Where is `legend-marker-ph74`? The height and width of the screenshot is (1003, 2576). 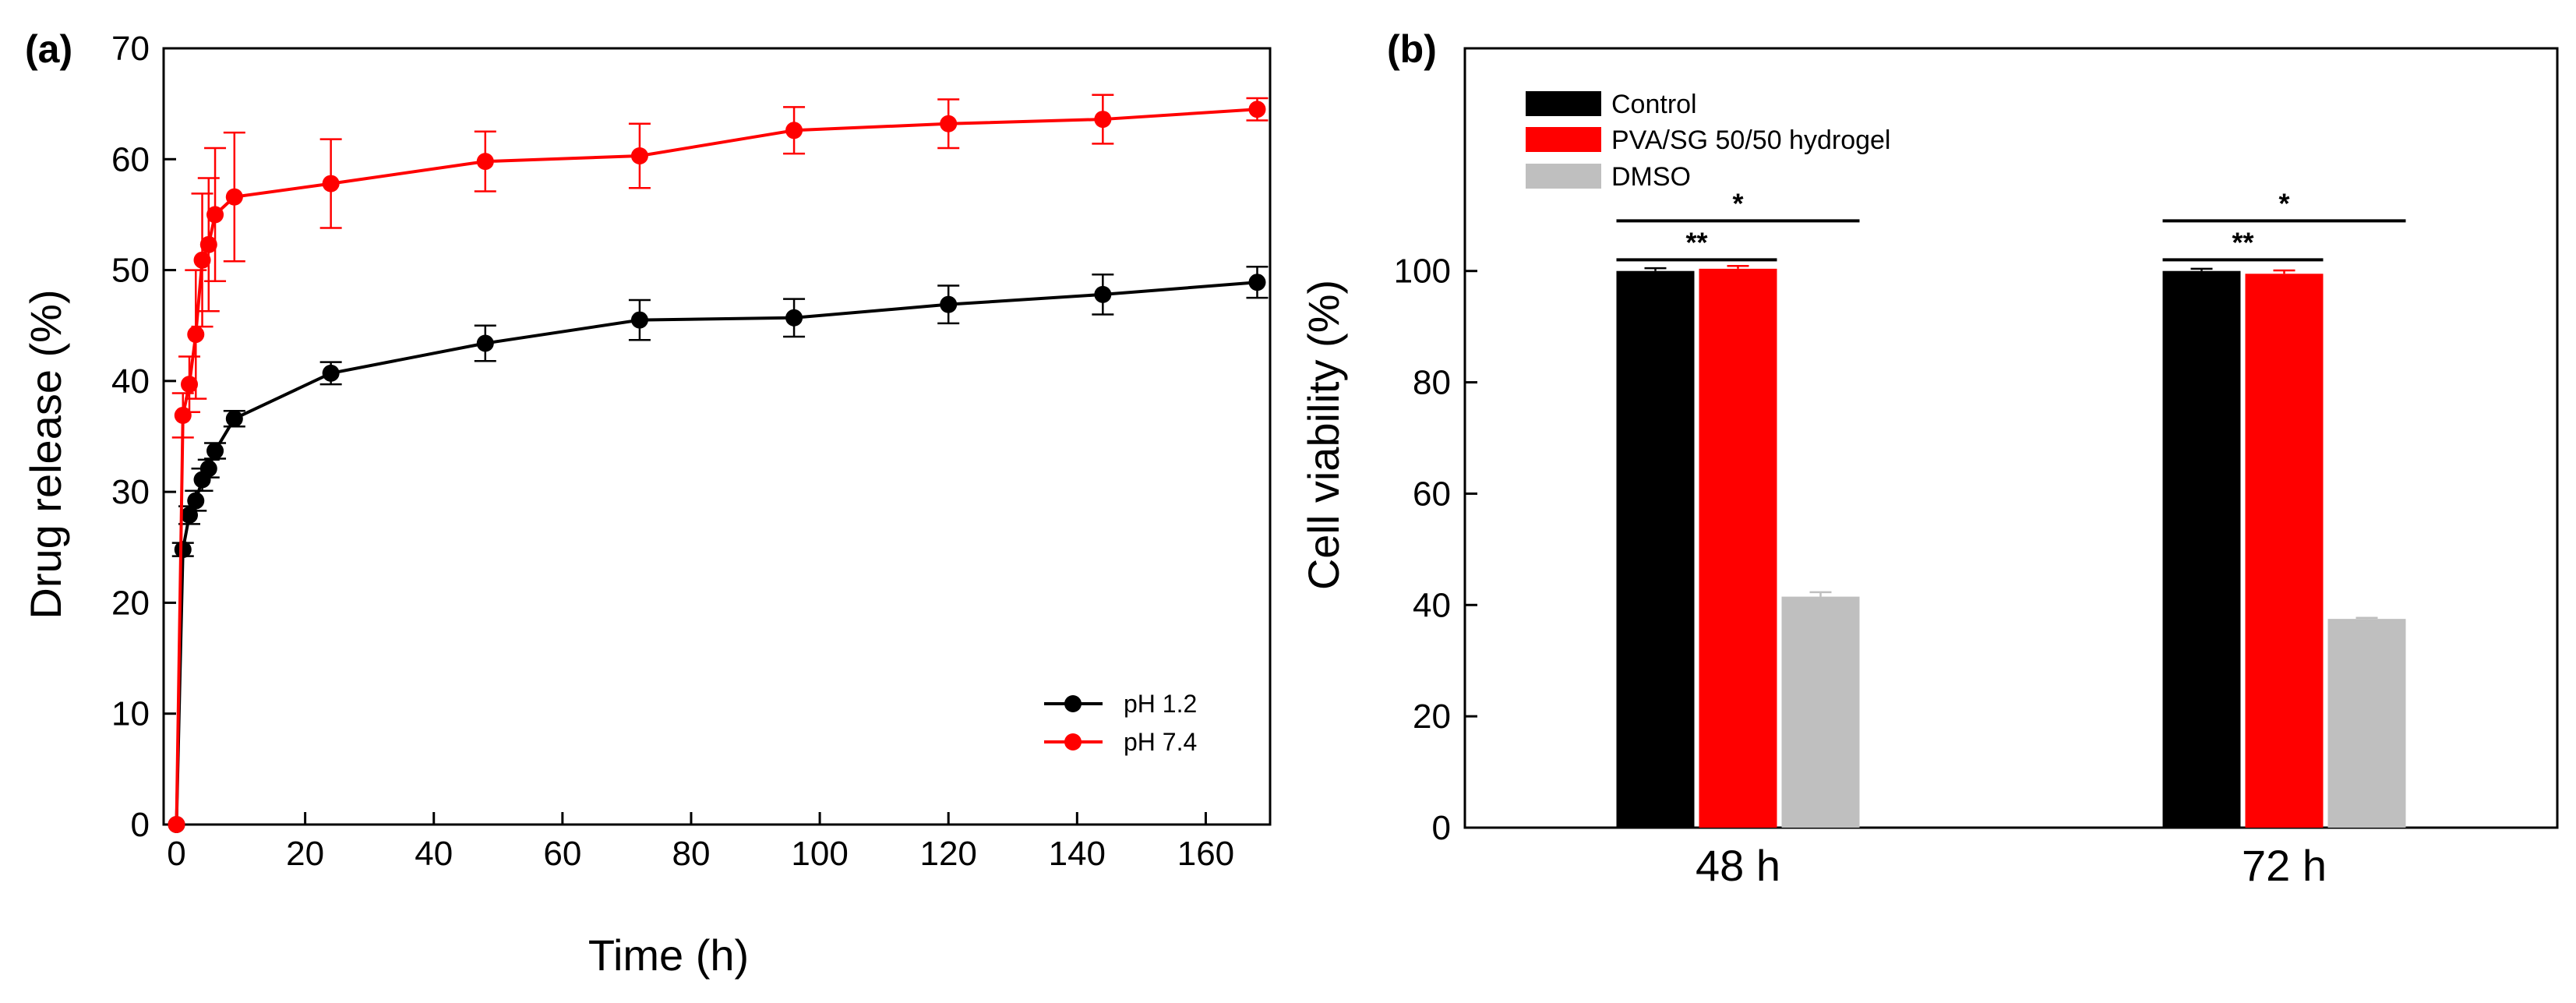
legend-marker-ph74 is located at coordinates (1073, 741).